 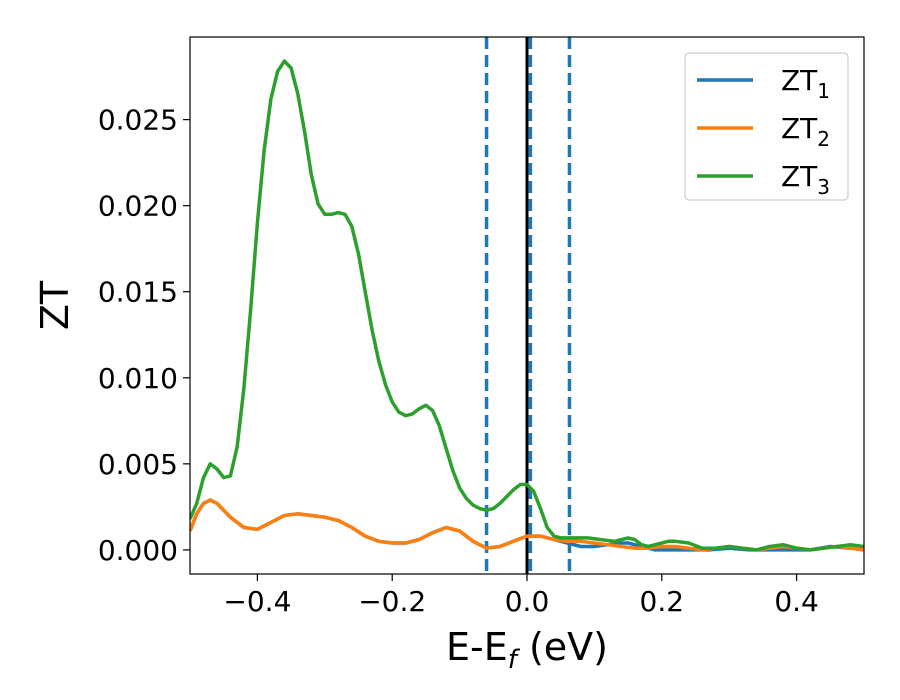 I want to click on legend-label-zt3: ZT3, so click(x=805, y=179).